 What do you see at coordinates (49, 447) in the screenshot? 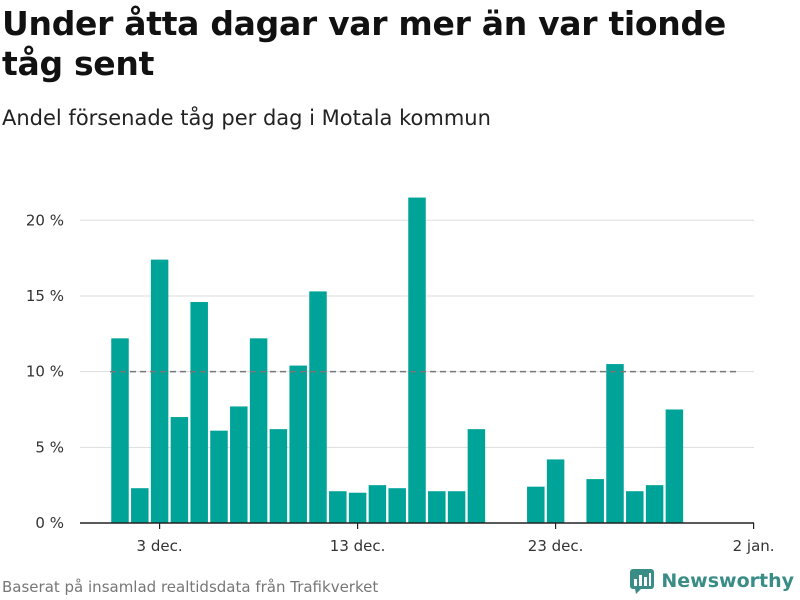
I see `y-tick-label: 5 %` at bounding box center [49, 447].